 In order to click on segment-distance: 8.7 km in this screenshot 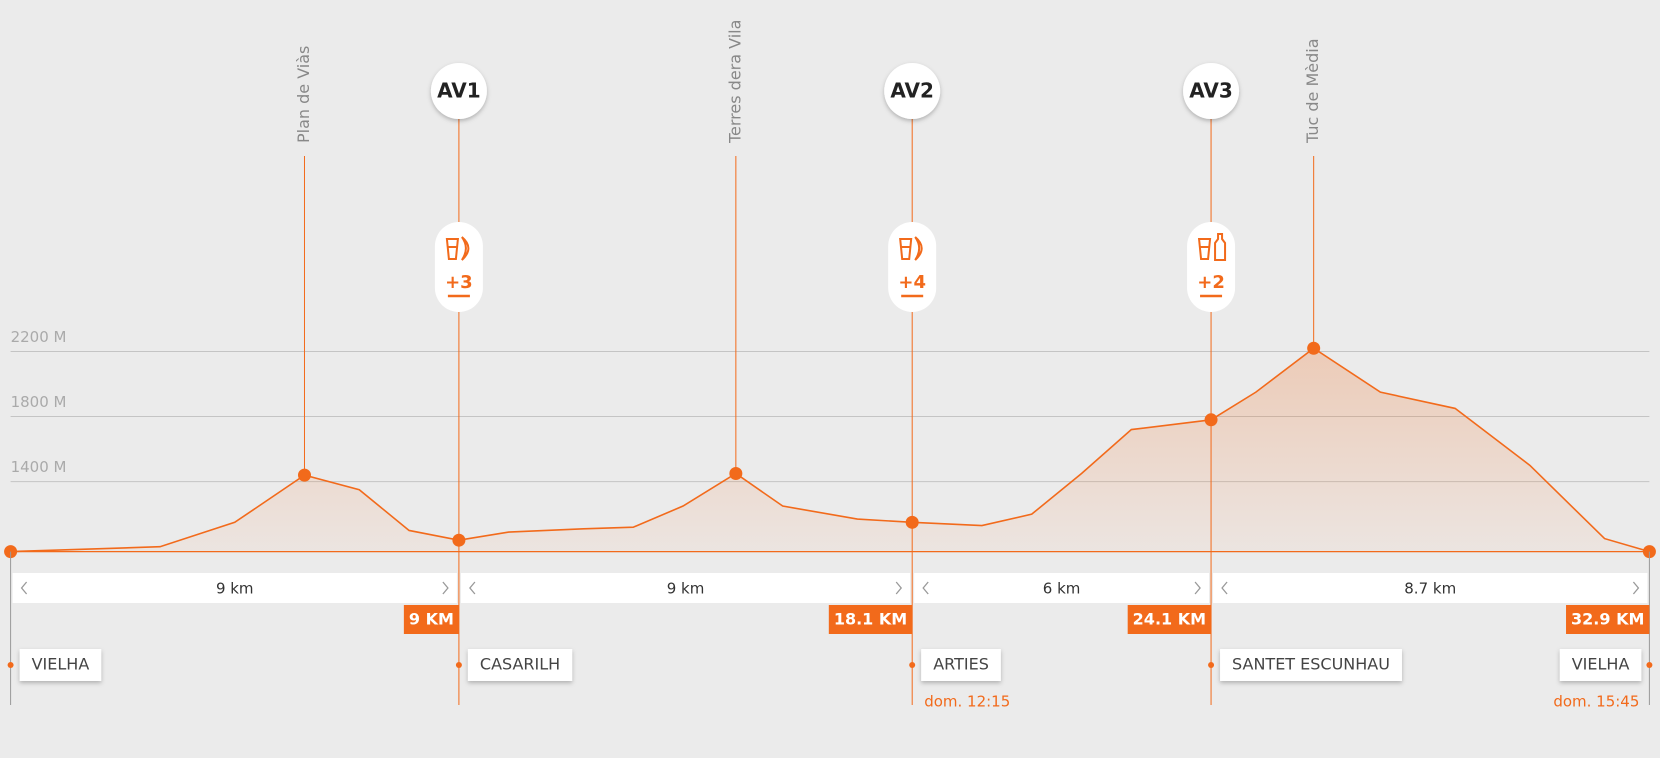, I will do `click(1430, 589)`.